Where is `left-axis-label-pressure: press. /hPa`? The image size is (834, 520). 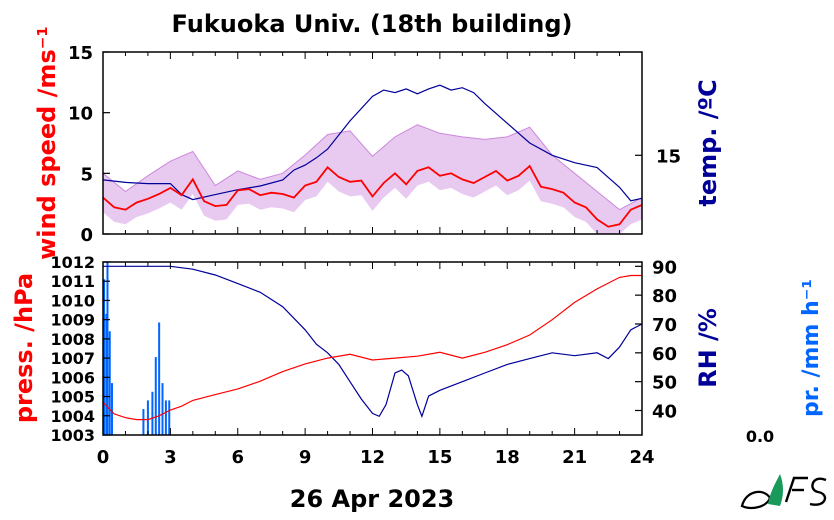
left-axis-label-pressure: press. /hPa is located at coordinates (24, 348).